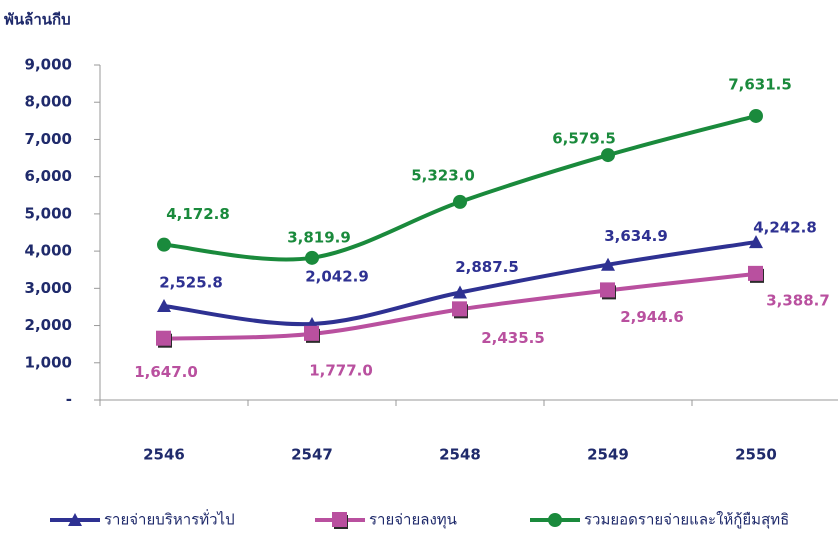 This screenshot has height=535, width=838. Describe the element at coordinates (487, 267) in the screenshot. I see `data-label: 2,887.5` at that location.